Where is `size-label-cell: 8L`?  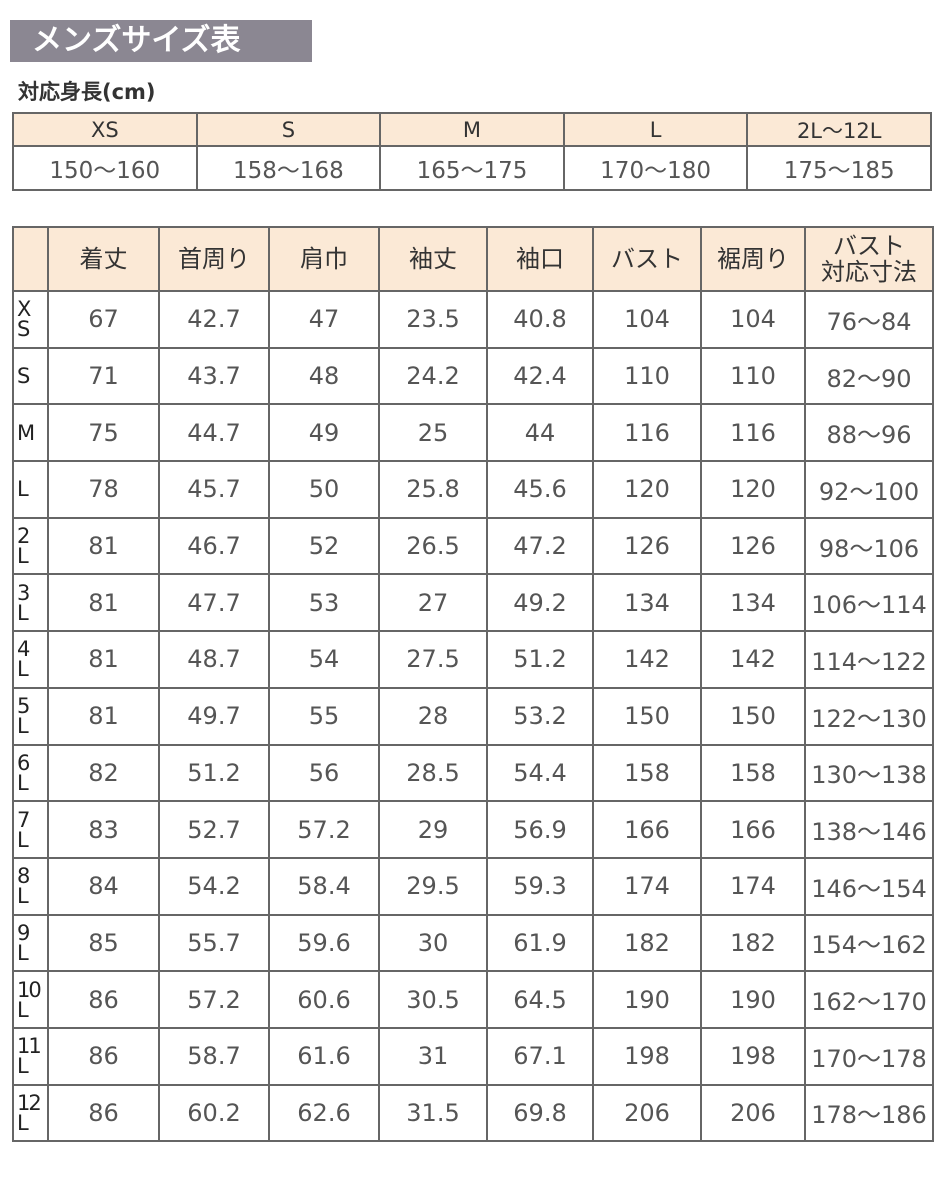 size-label-cell: 8L is located at coordinates (30, 886).